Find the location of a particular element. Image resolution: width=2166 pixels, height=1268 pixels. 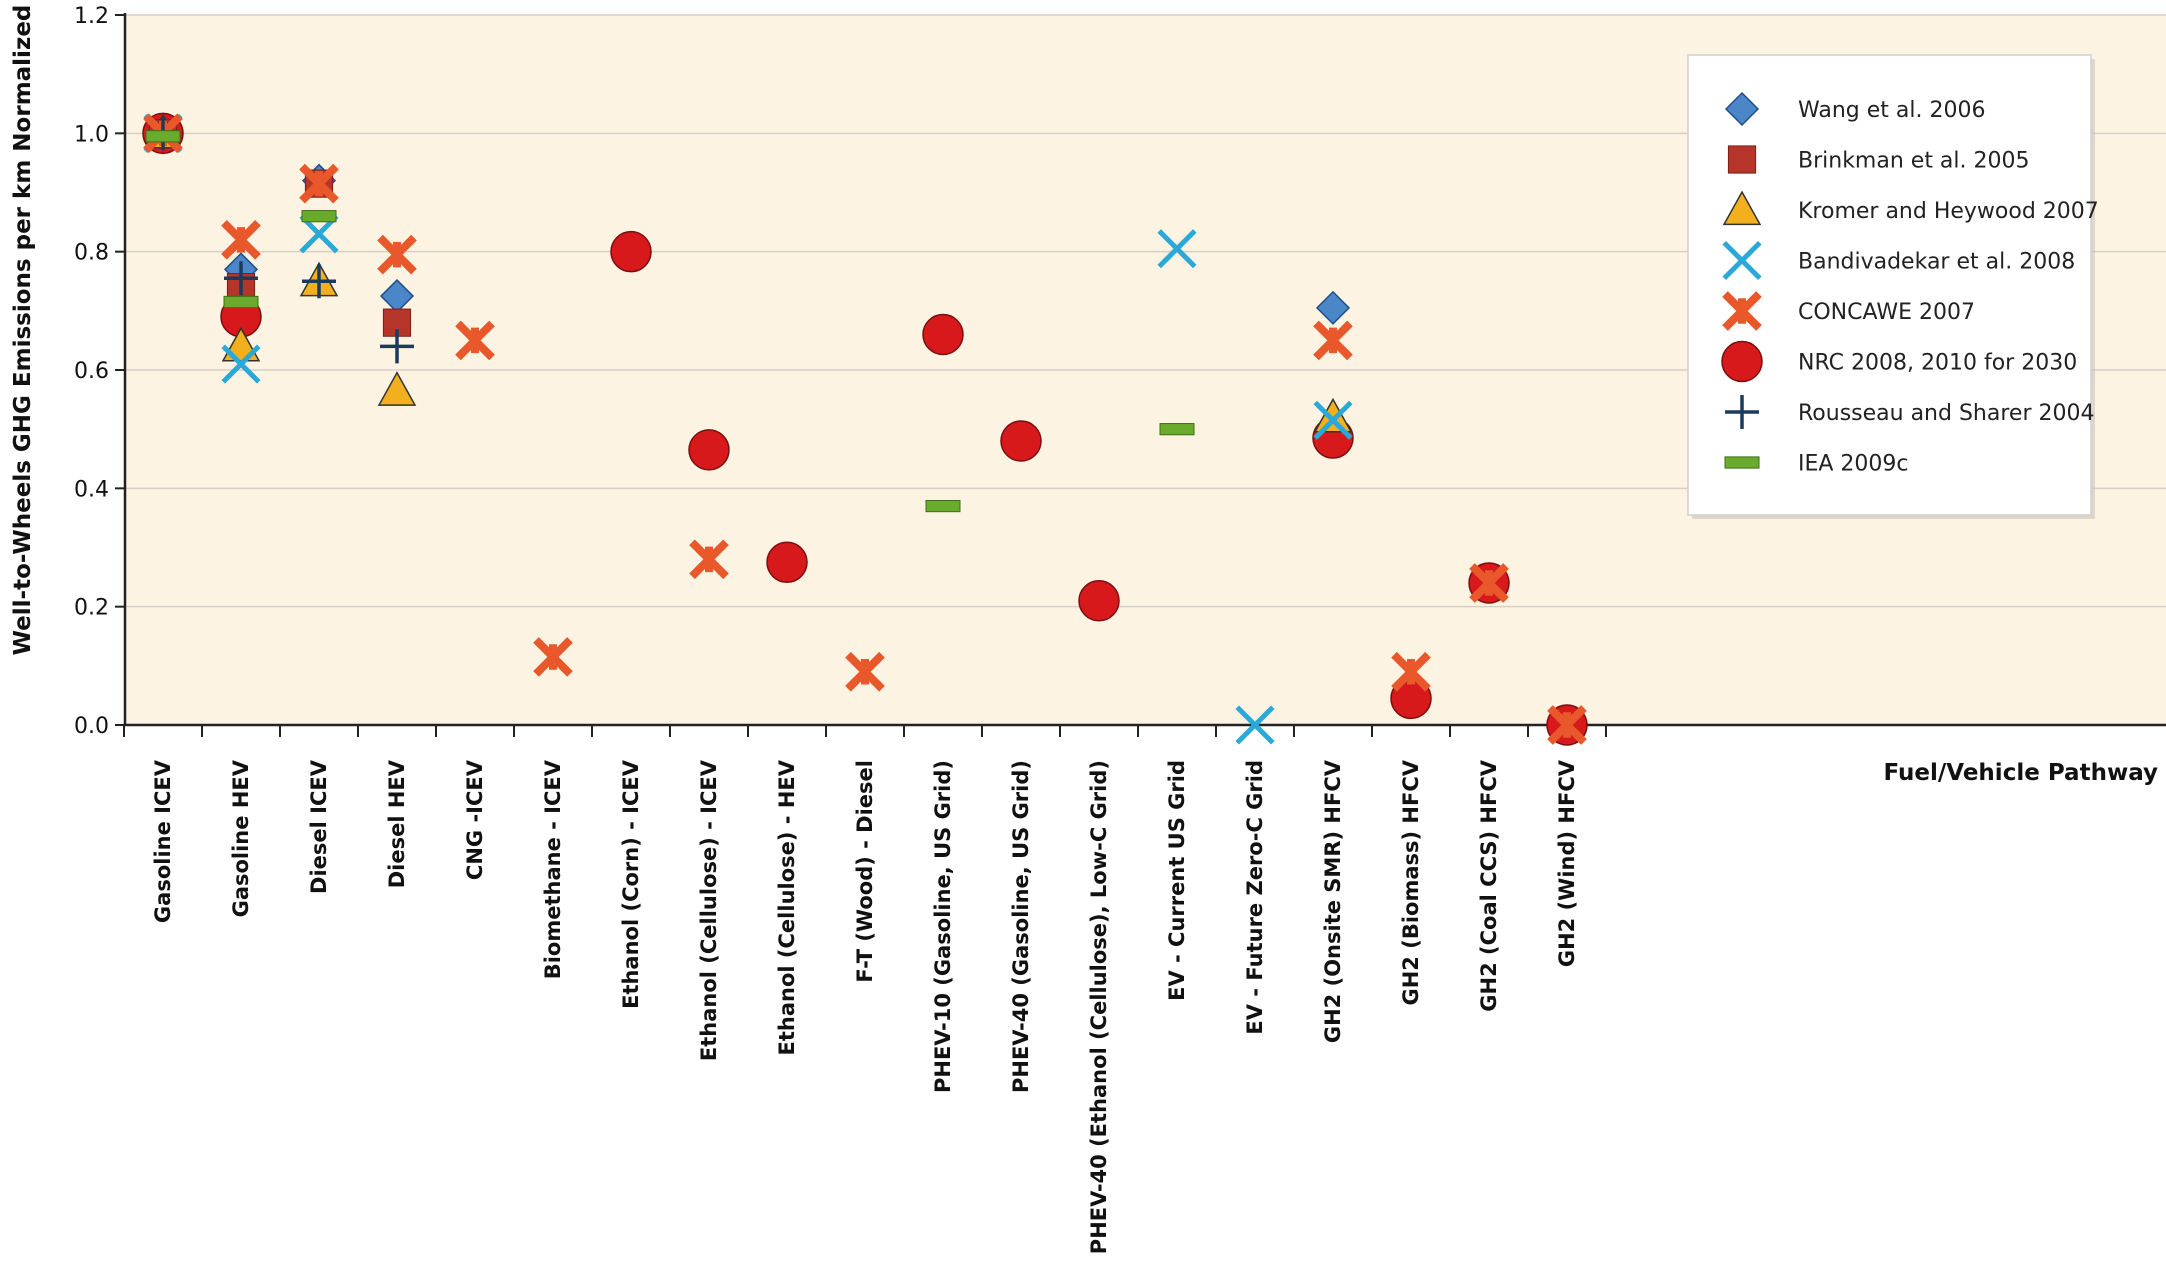

legend-item: Rousseau and Sharer 2004 is located at coordinates (1909, 412).